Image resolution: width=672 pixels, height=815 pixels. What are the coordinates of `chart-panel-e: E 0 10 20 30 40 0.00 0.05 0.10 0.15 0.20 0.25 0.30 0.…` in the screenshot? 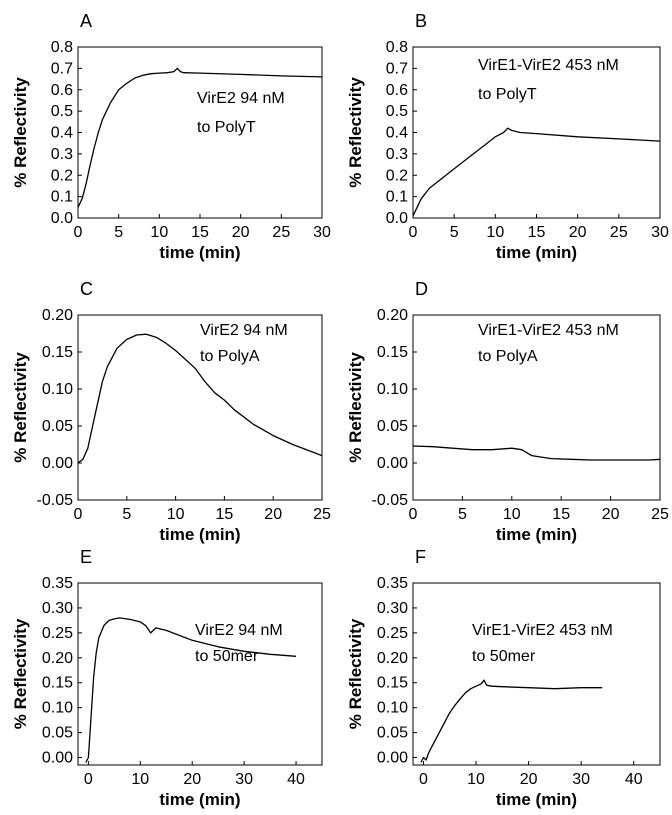 It's located at (167, 678).